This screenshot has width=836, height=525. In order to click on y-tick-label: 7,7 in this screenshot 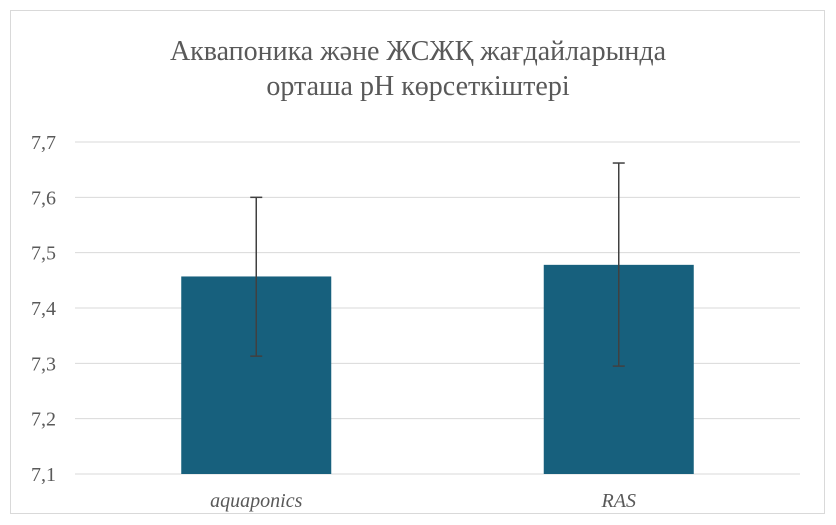, I will do `click(43, 143)`.